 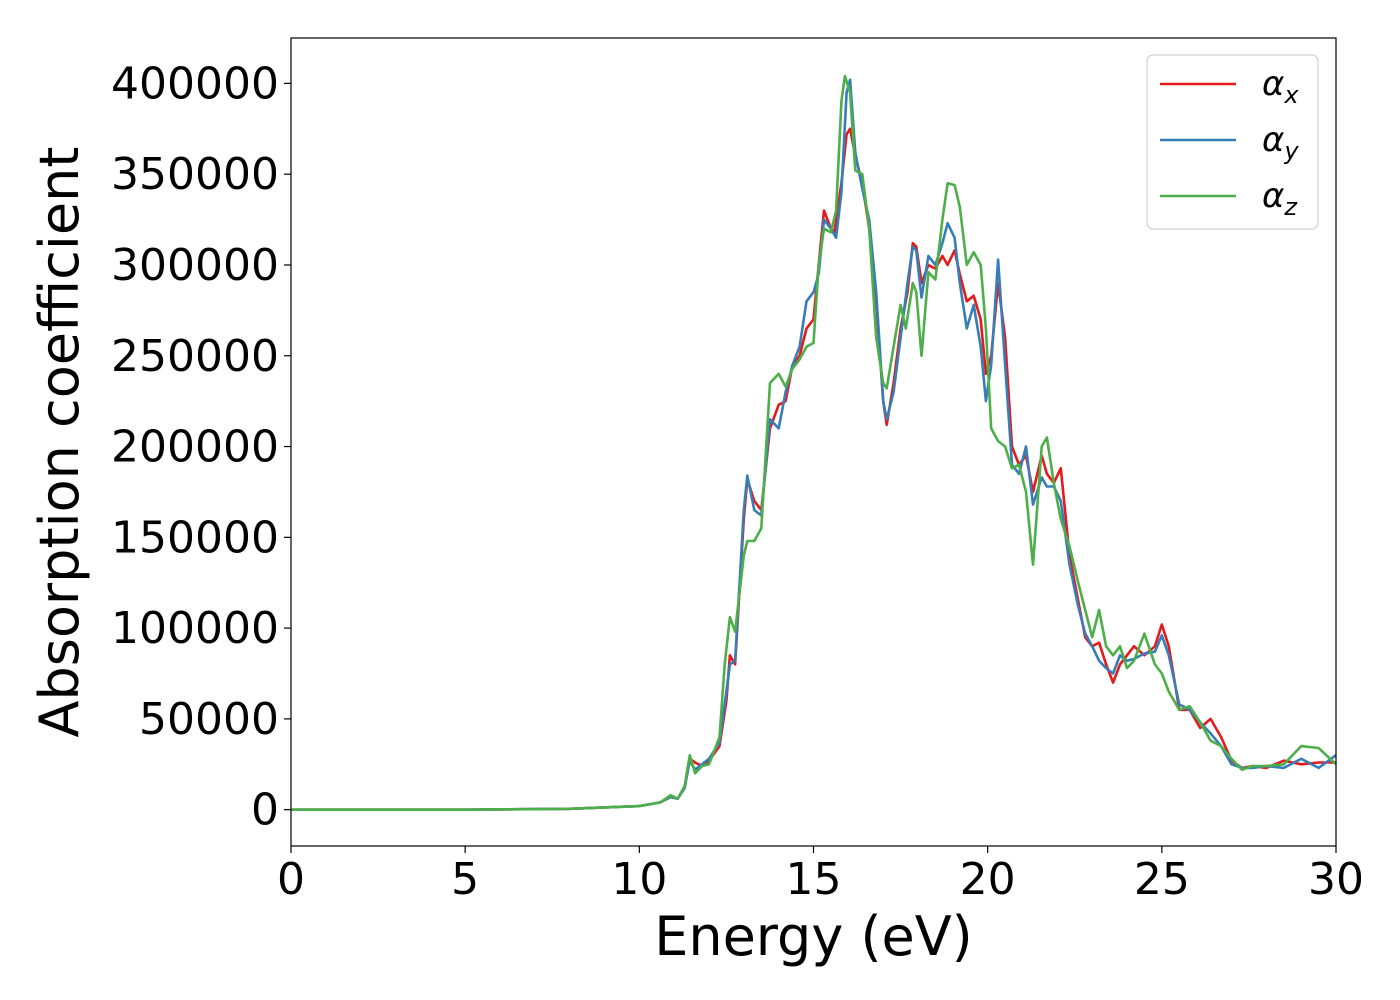 I want to click on legend: αx αy αz, so click(x=1232, y=142).